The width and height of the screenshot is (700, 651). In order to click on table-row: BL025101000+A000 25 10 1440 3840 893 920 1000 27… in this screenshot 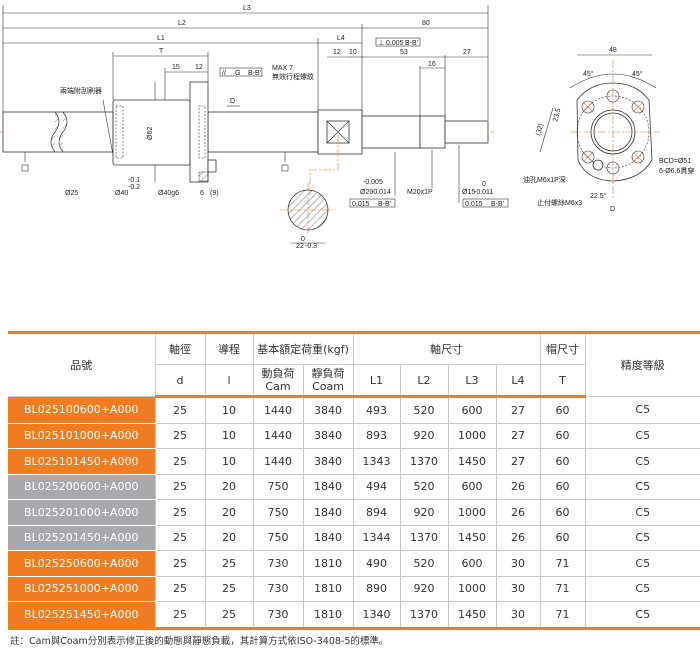, I will do `click(354, 435)`.